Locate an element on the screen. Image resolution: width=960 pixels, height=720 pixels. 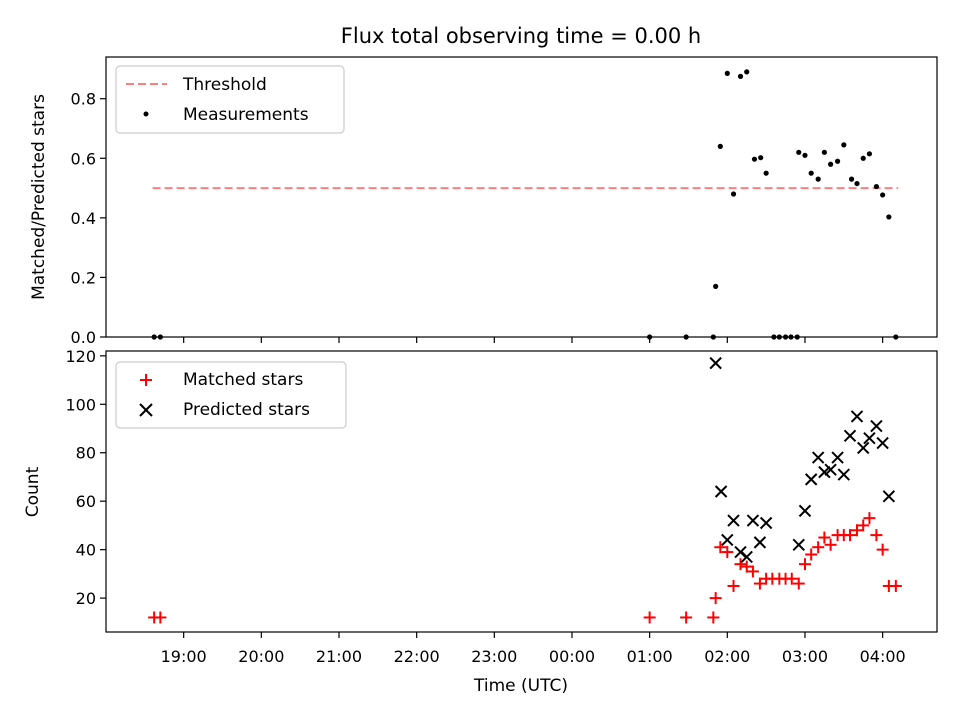
count-legend: Matched stars Predicted stars is located at coordinates (231, 395).